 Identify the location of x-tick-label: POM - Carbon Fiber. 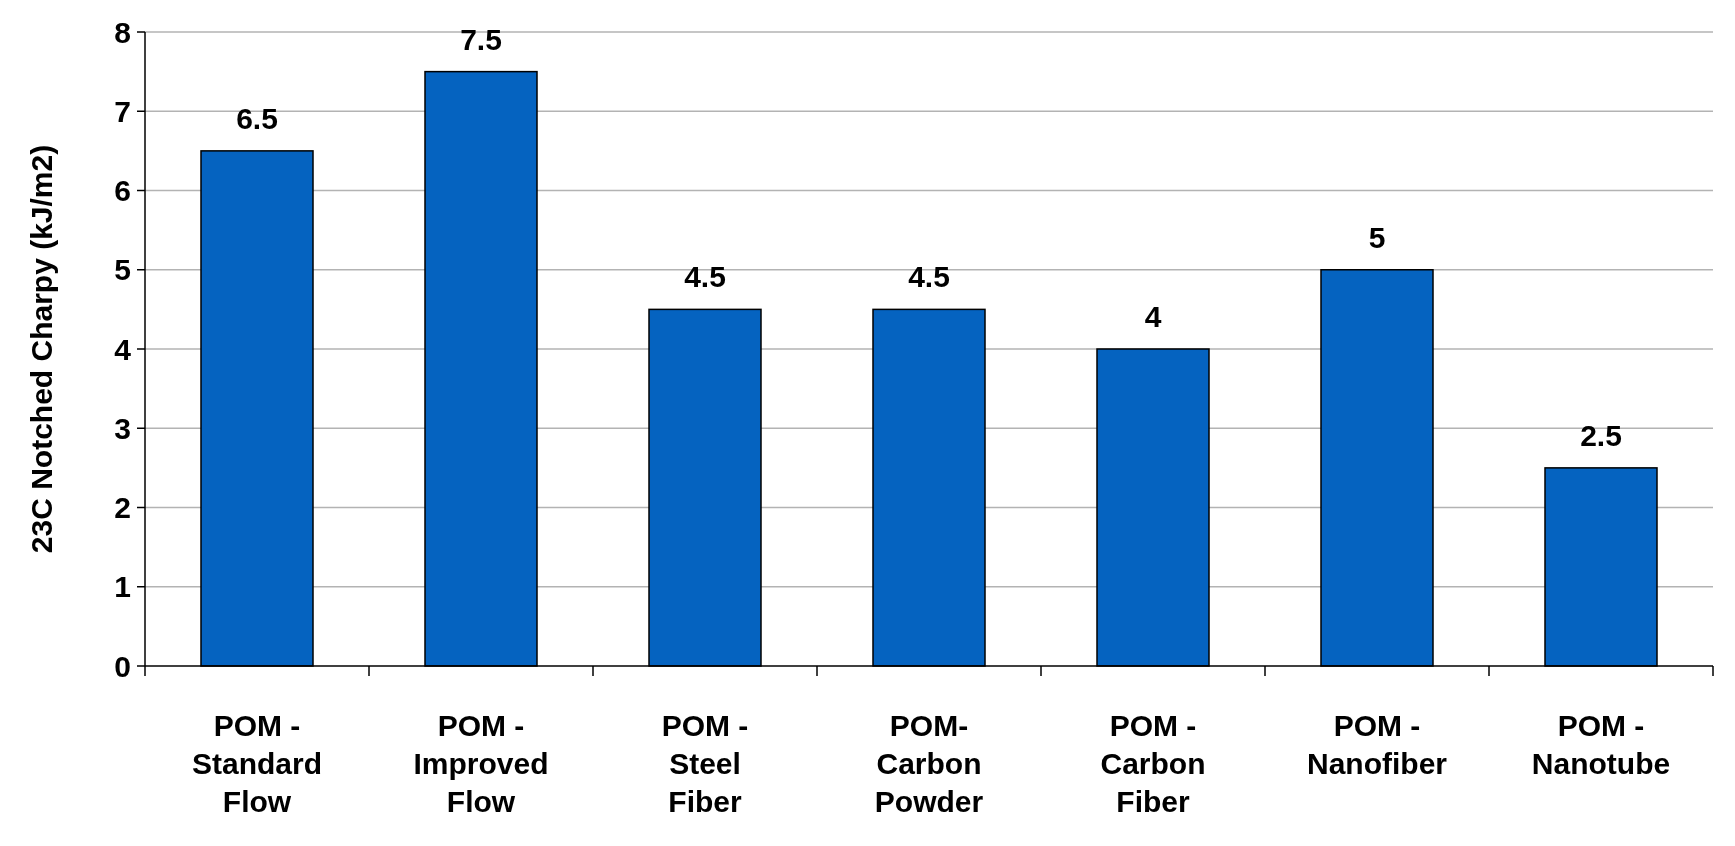
(1153, 763).